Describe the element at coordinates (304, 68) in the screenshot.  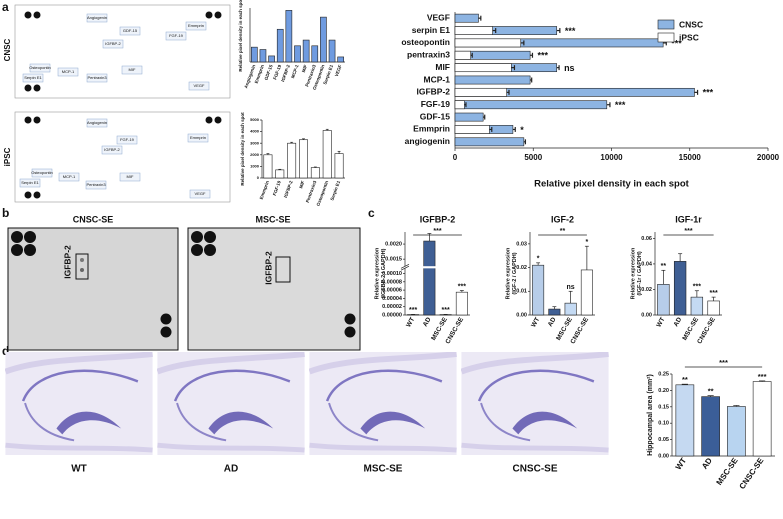
I see `x-tick-label: MIF` at that location.